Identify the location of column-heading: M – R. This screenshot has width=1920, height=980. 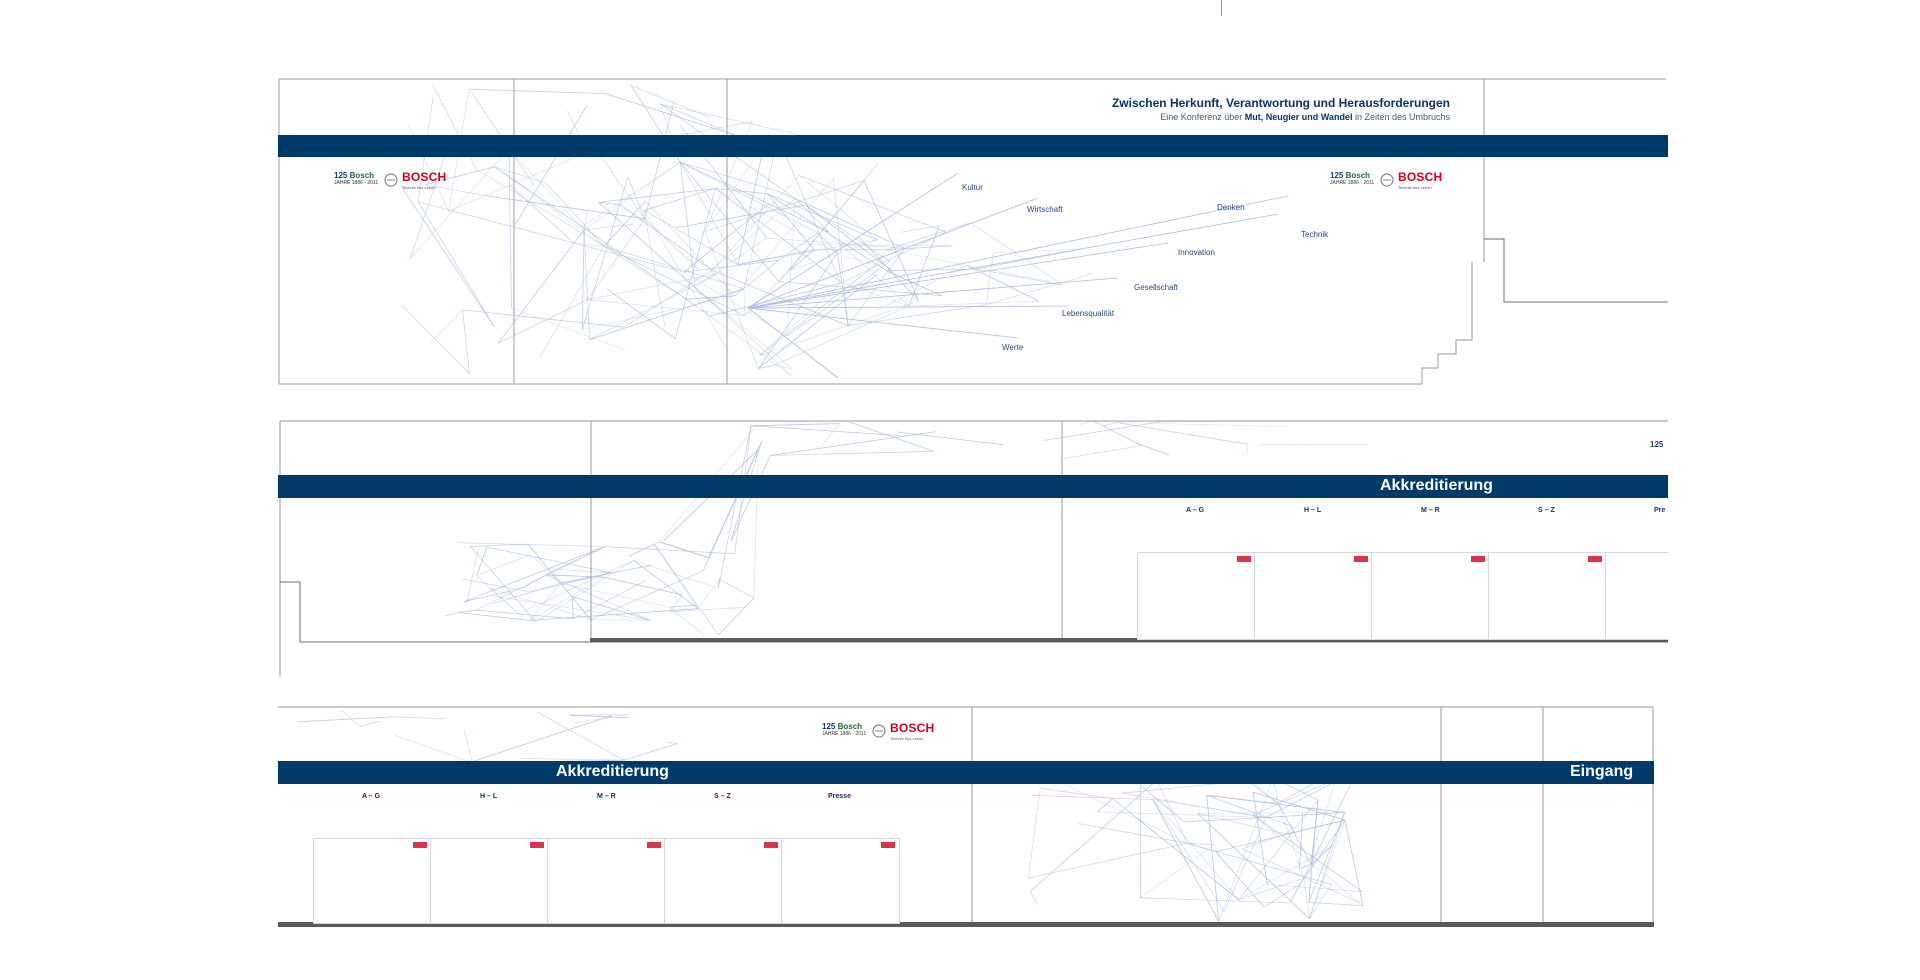
(1430, 510).